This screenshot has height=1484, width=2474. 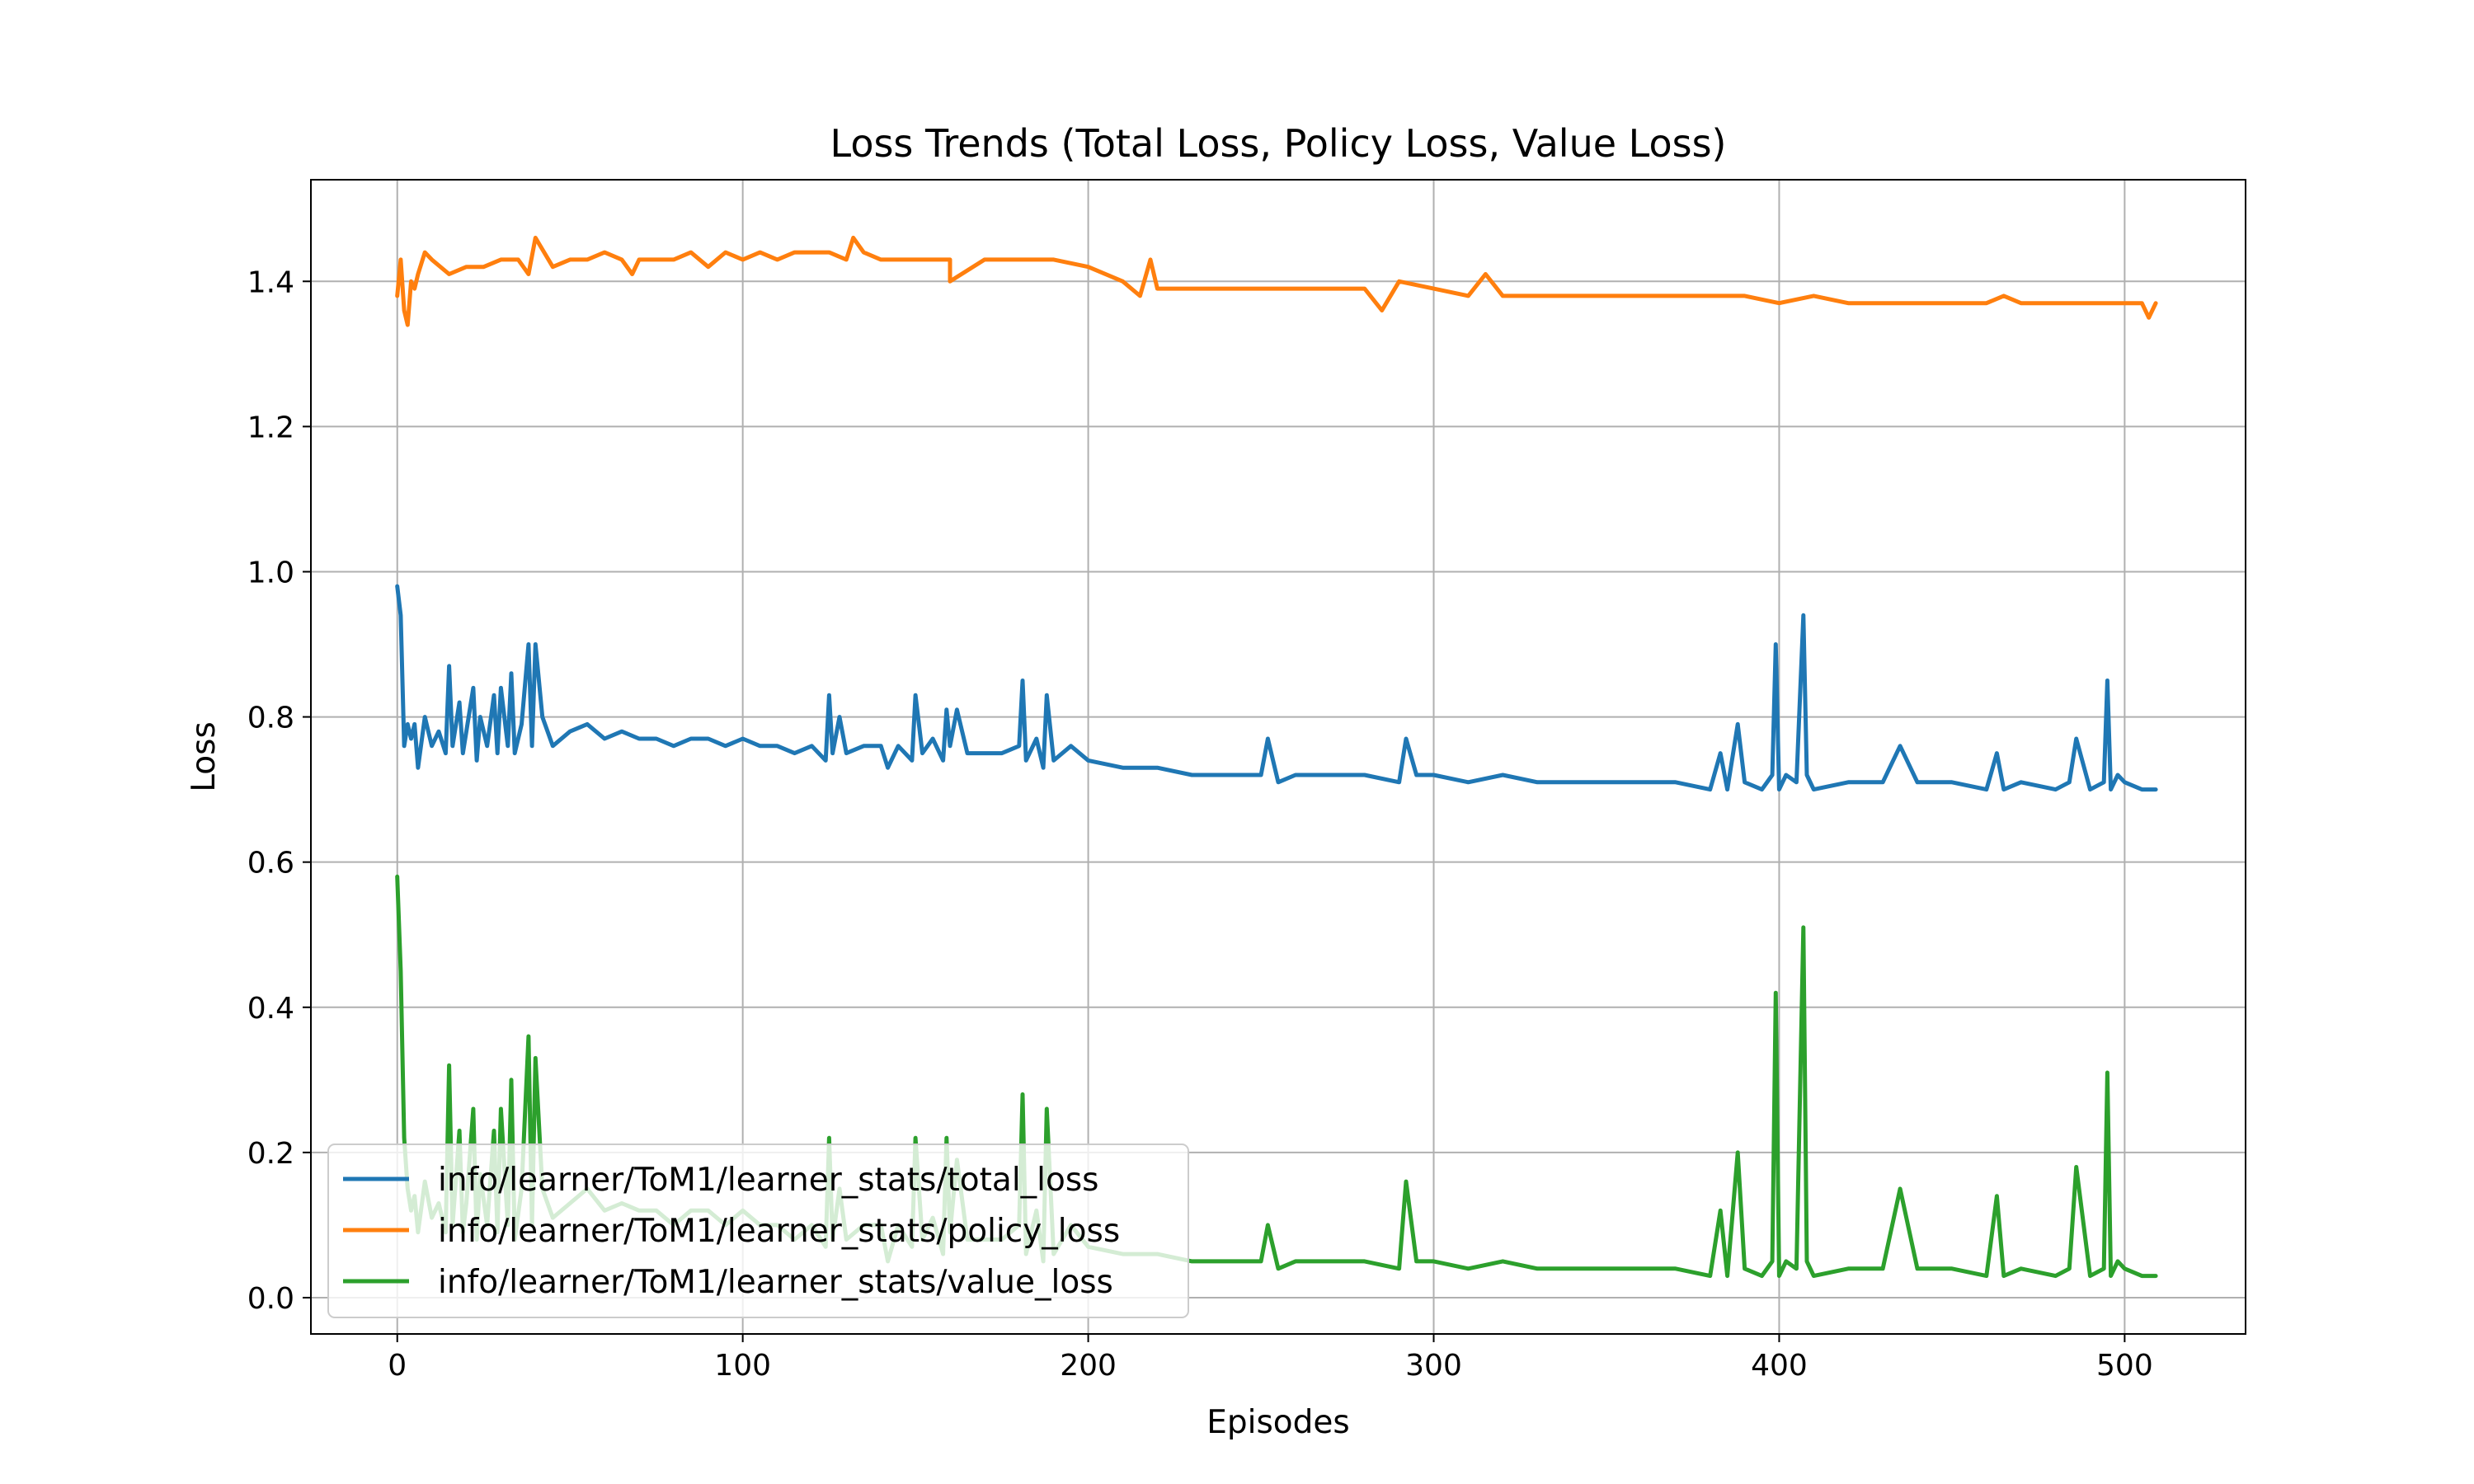 What do you see at coordinates (742, 1366) in the screenshot?
I see `x-tick-label: 100` at bounding box center [742, 1366].